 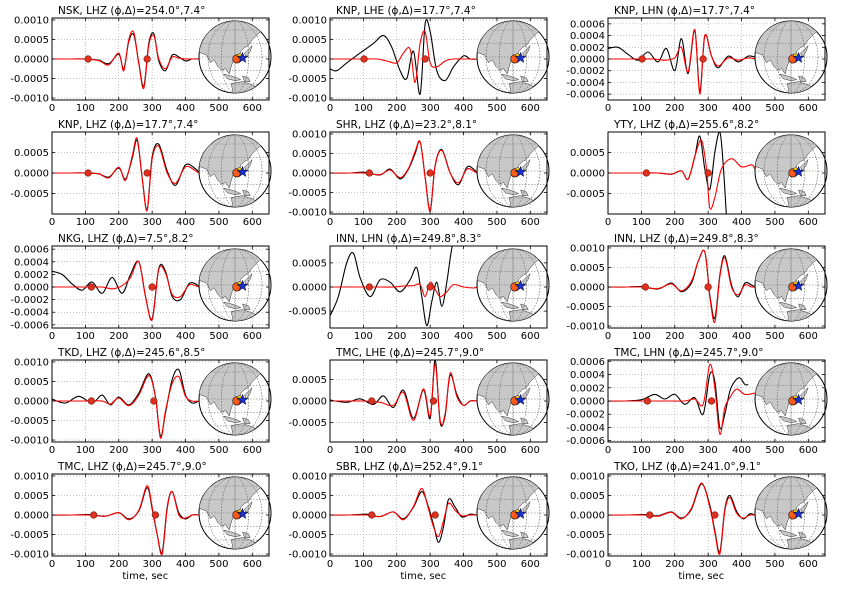 I want to click on subplot-title: TMC, LHE (ϕ,Δ)=245.7°,9.0°, so click(x=409, y=353).